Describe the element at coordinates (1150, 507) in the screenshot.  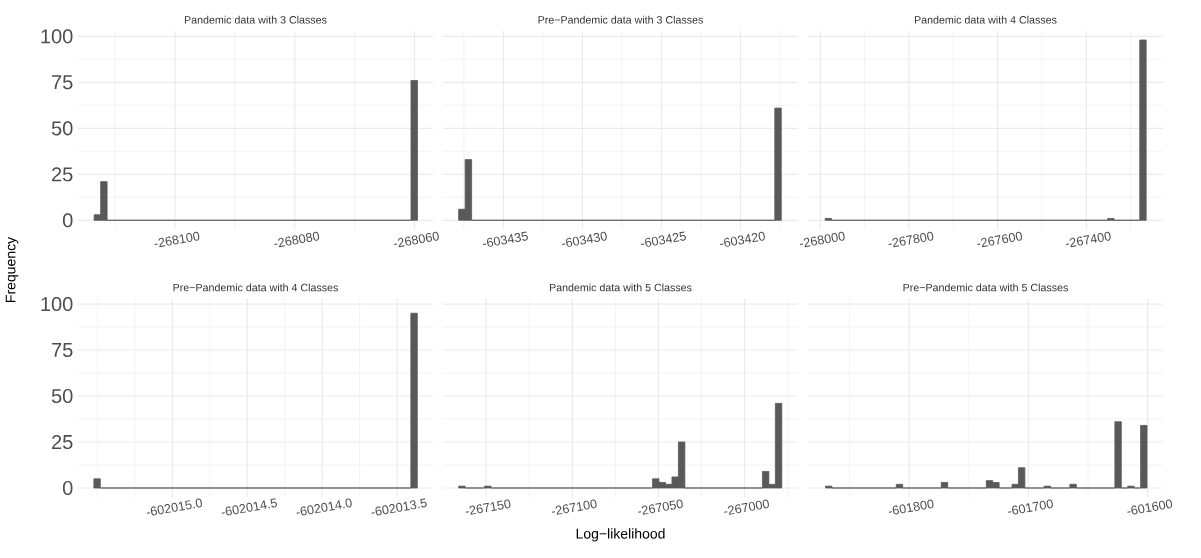
I see `x-tick-label: -601600` at that location.